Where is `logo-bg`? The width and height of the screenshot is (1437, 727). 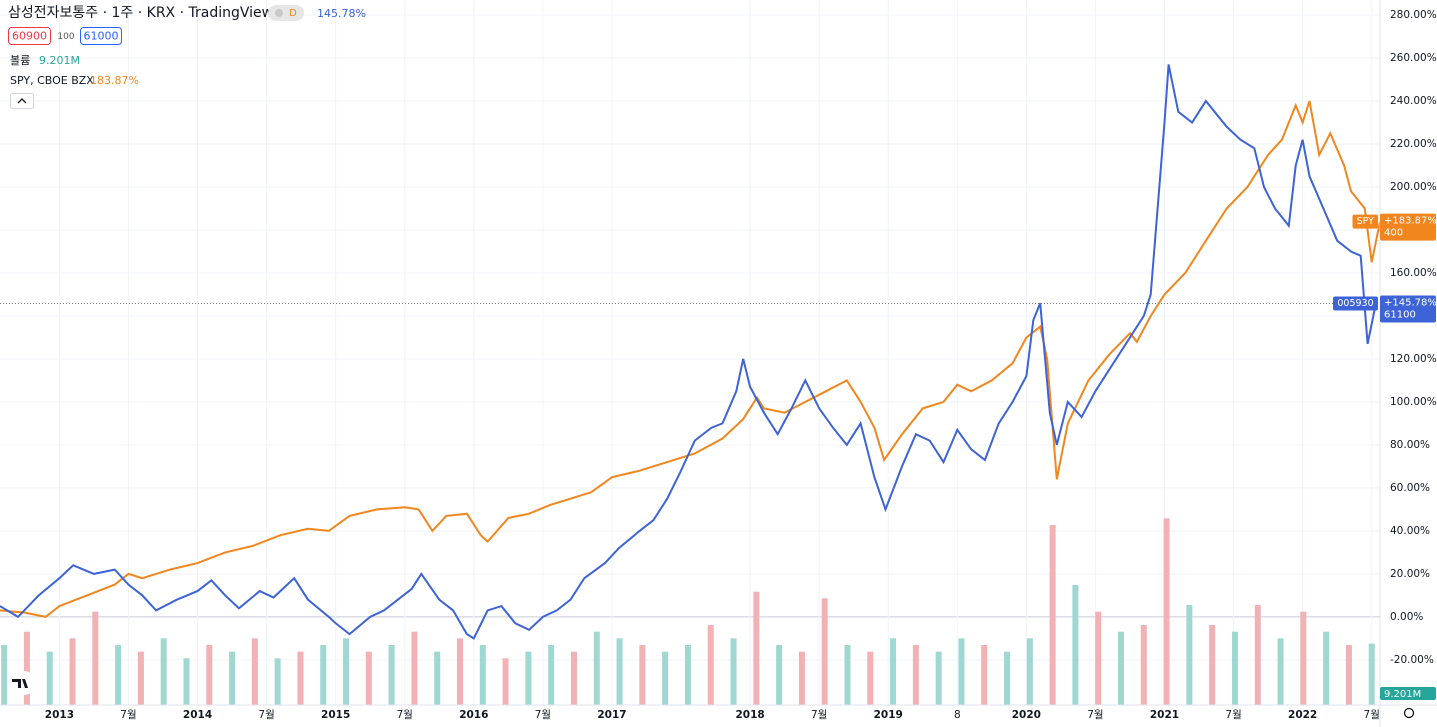
logo-bg is located at coordinates (22, 683).